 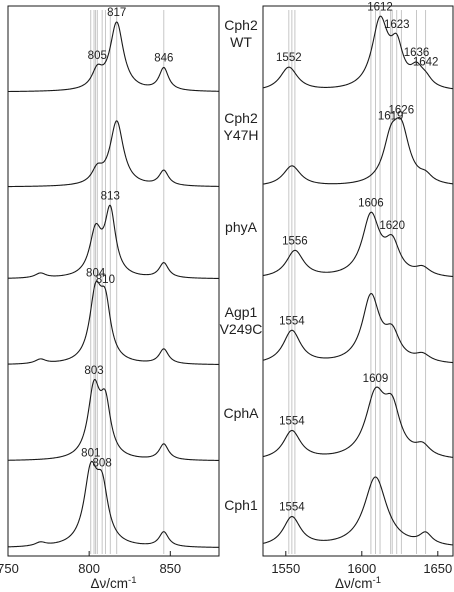 What do you see at coordinates (289, 58) in the screenshot?
I see `peak-label: 1552` at bounding box center [289, 58].